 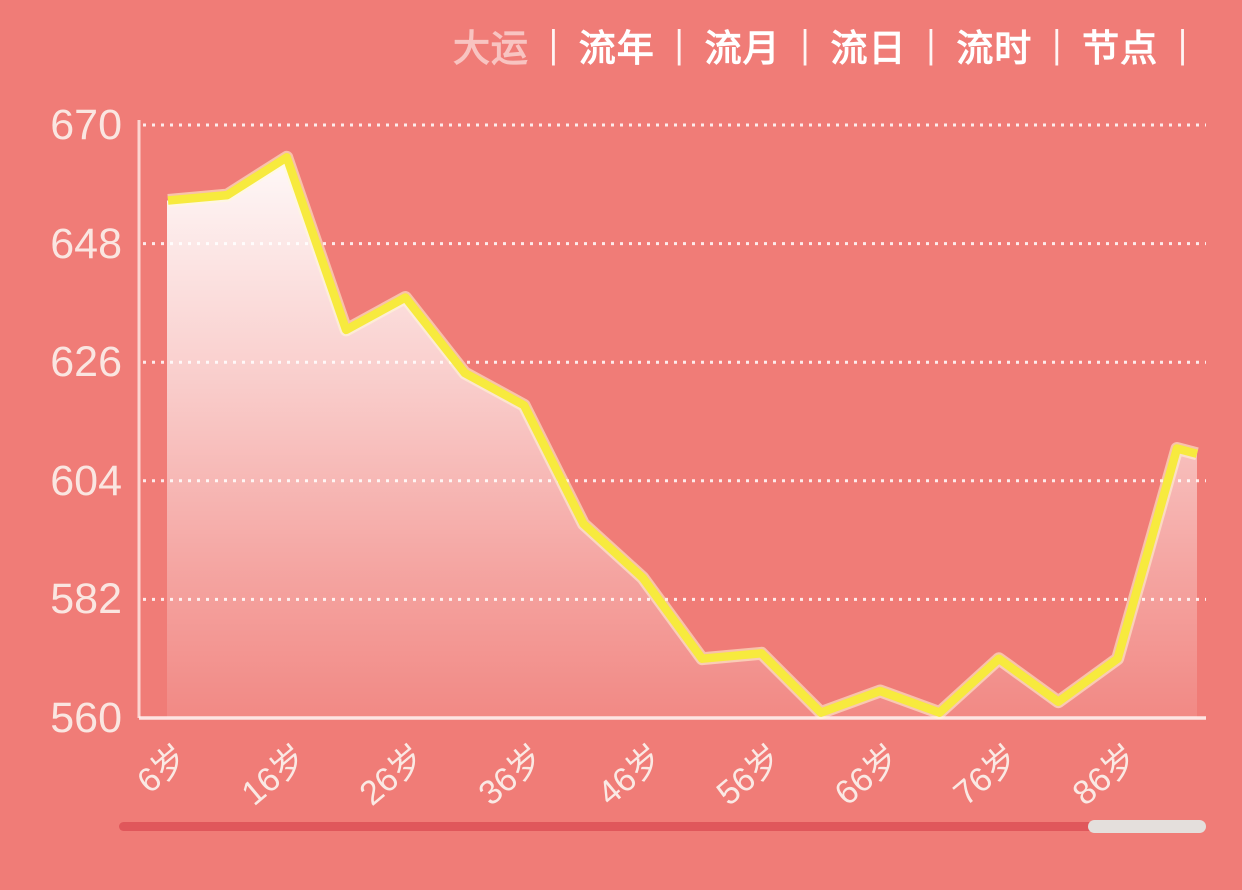 What do you see at coordinates (658, 826) in the screenshot?
I see `horizontal-scrollbar-track` at bounding box center [658, 826].